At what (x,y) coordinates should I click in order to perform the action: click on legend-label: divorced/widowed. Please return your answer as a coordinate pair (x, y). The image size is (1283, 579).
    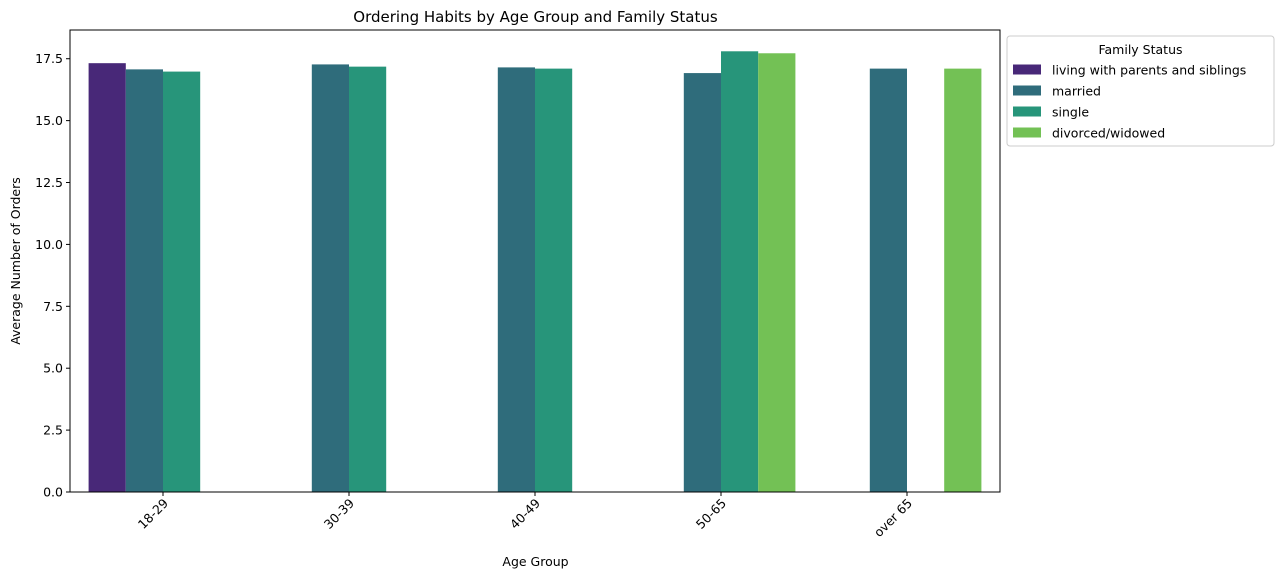
    Looking at the image, I should click on (1108, 133).